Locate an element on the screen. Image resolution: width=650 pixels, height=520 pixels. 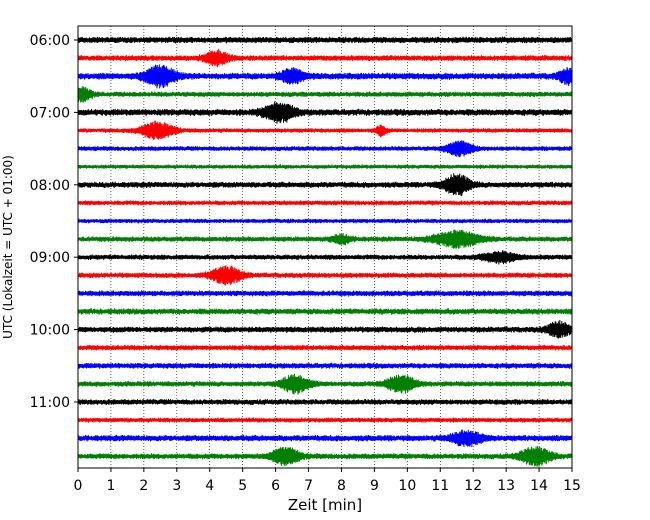
x-tick-label: 12 is located at coordinates (473, 486).